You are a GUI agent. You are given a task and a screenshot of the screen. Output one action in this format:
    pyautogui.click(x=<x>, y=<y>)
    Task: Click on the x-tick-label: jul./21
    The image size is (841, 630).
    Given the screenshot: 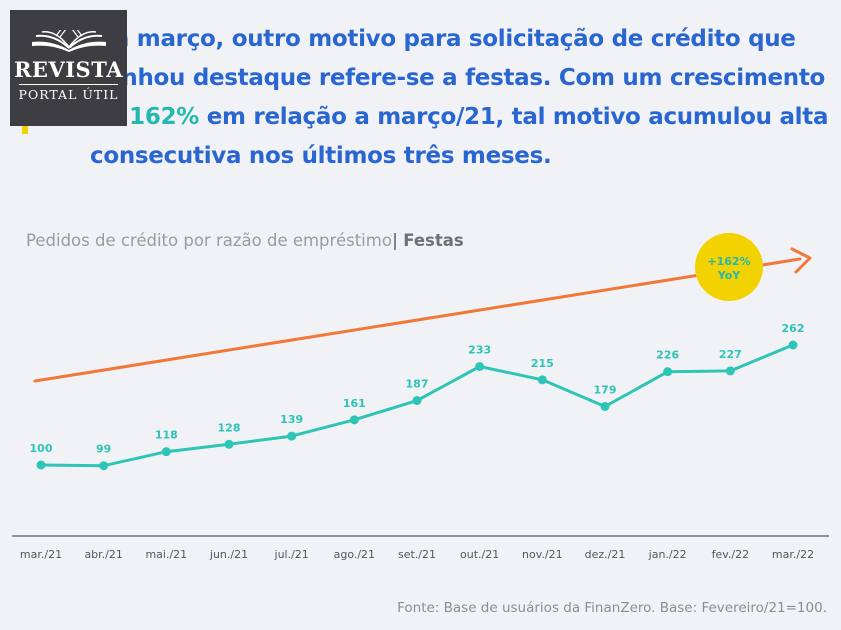 What is the action you would take?
    pyautogui.click(x=291, y=554)
    